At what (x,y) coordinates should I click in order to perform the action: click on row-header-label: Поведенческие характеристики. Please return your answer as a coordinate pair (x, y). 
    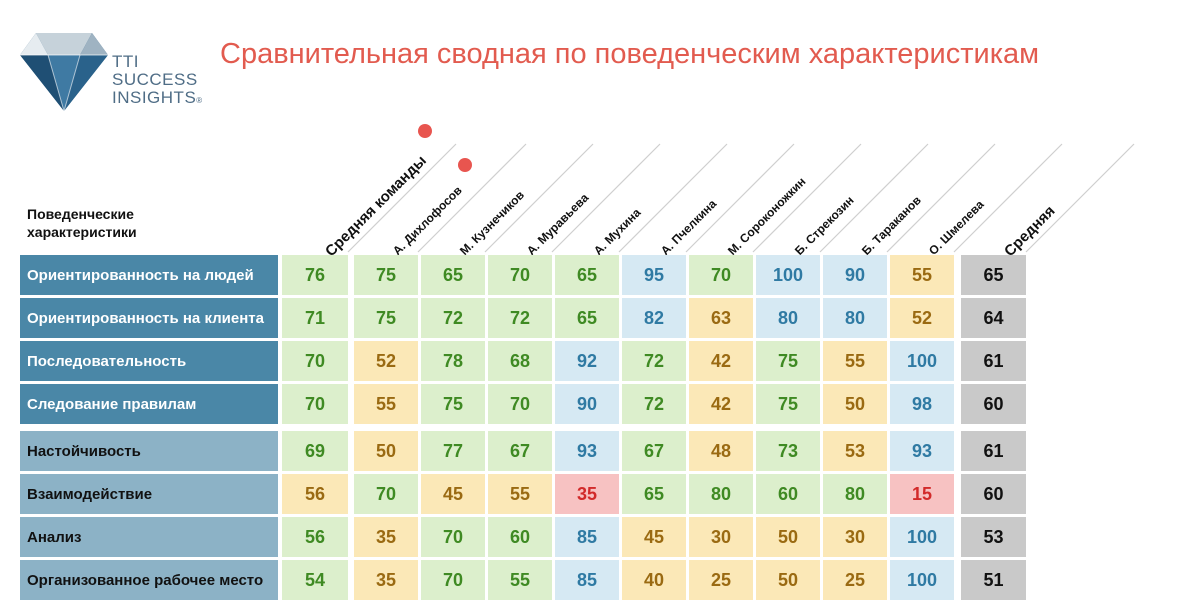
    Looking at the image, I should click on (82, 223).